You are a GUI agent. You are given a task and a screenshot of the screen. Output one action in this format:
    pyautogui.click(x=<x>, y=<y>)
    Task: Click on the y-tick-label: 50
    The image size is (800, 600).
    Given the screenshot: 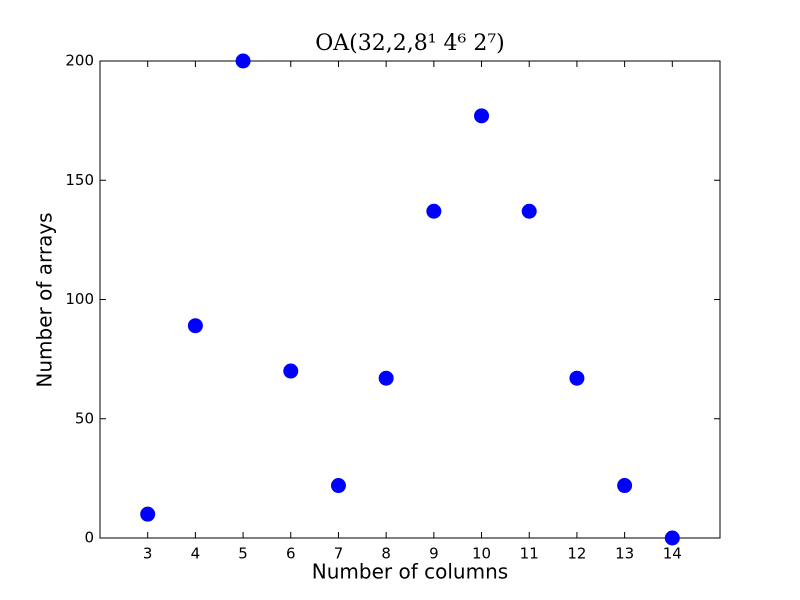 What is the action you would take?
    pyautogui.click(x=84, y=418)
    